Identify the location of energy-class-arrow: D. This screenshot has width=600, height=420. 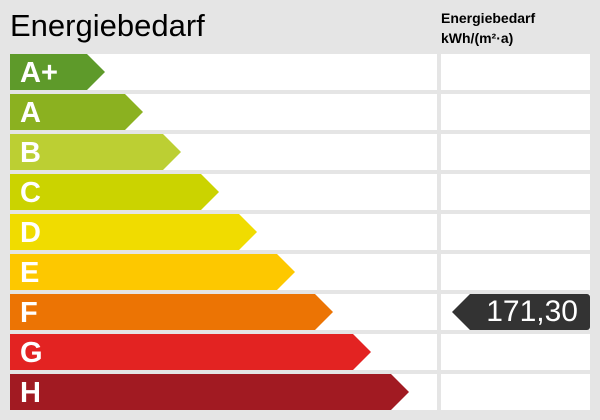
(133, 232).